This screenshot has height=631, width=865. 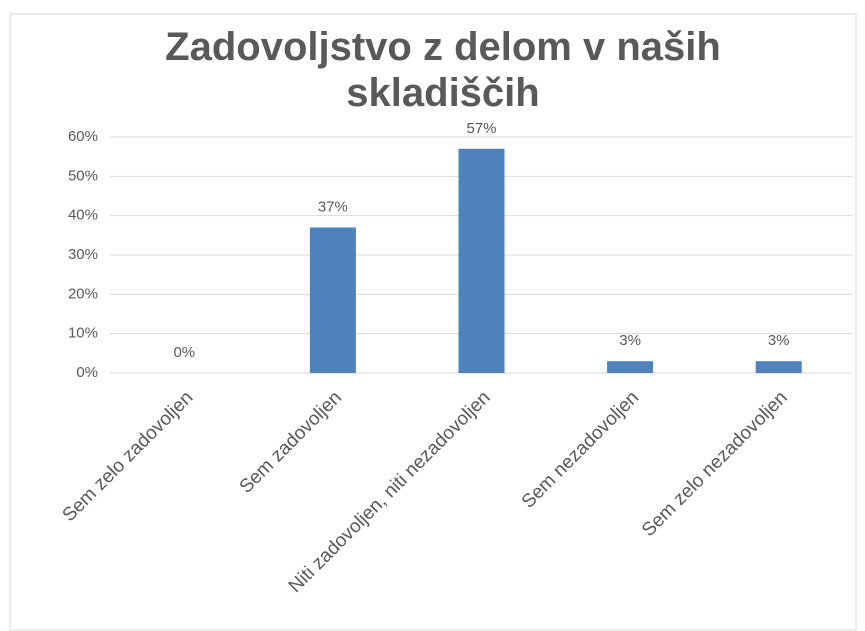 What do you see at coordinates (83, 254) in the screenshot?
I see `y-tick-label: 30%` at bounding box center [83, 254].